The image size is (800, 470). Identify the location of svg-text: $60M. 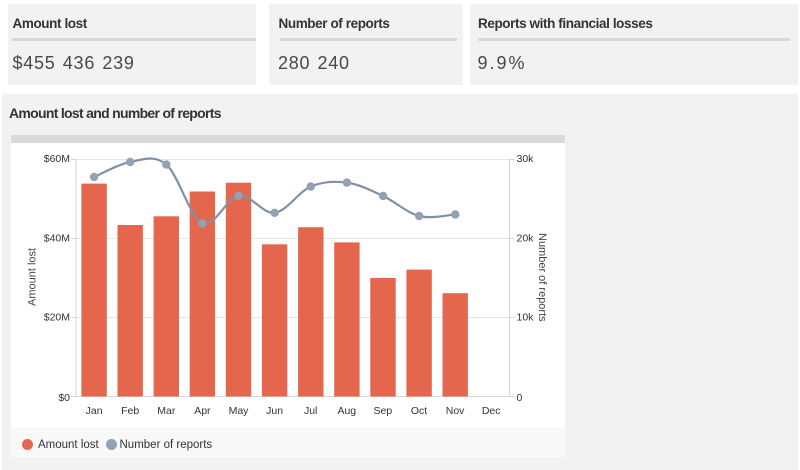
(57, 159).